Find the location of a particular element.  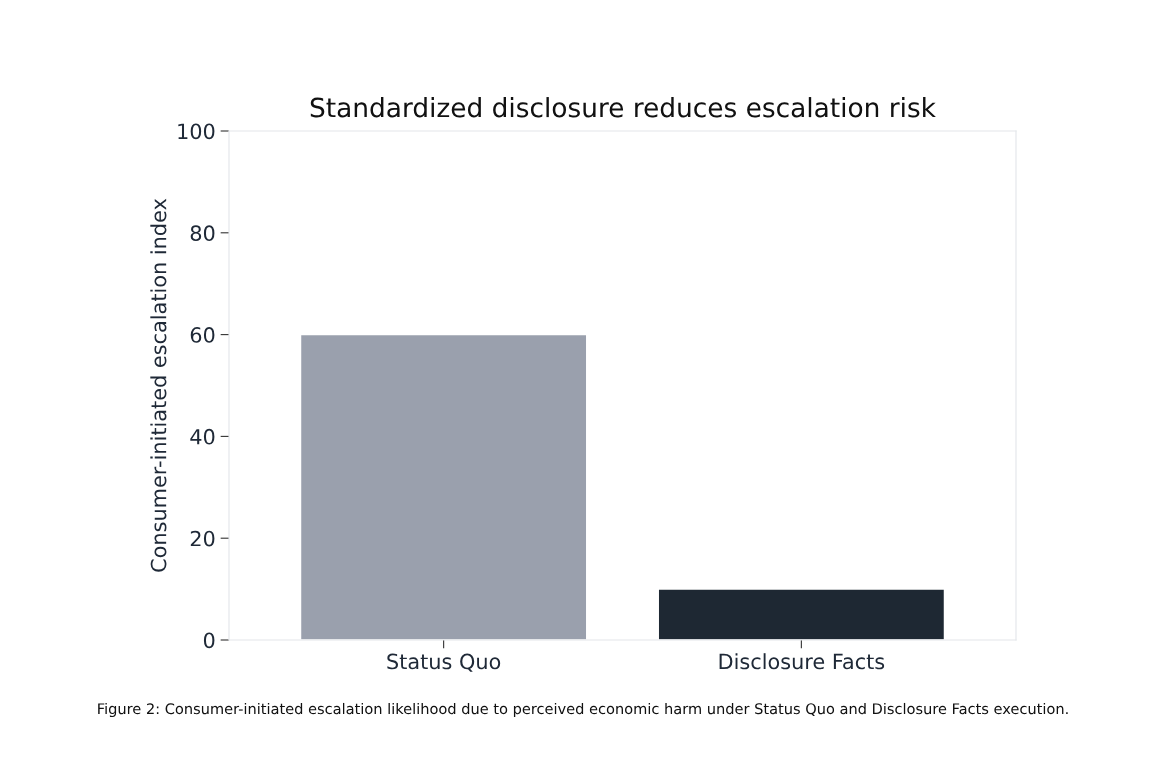

y-tick-label: 60 is located at coordinates (202, 335).